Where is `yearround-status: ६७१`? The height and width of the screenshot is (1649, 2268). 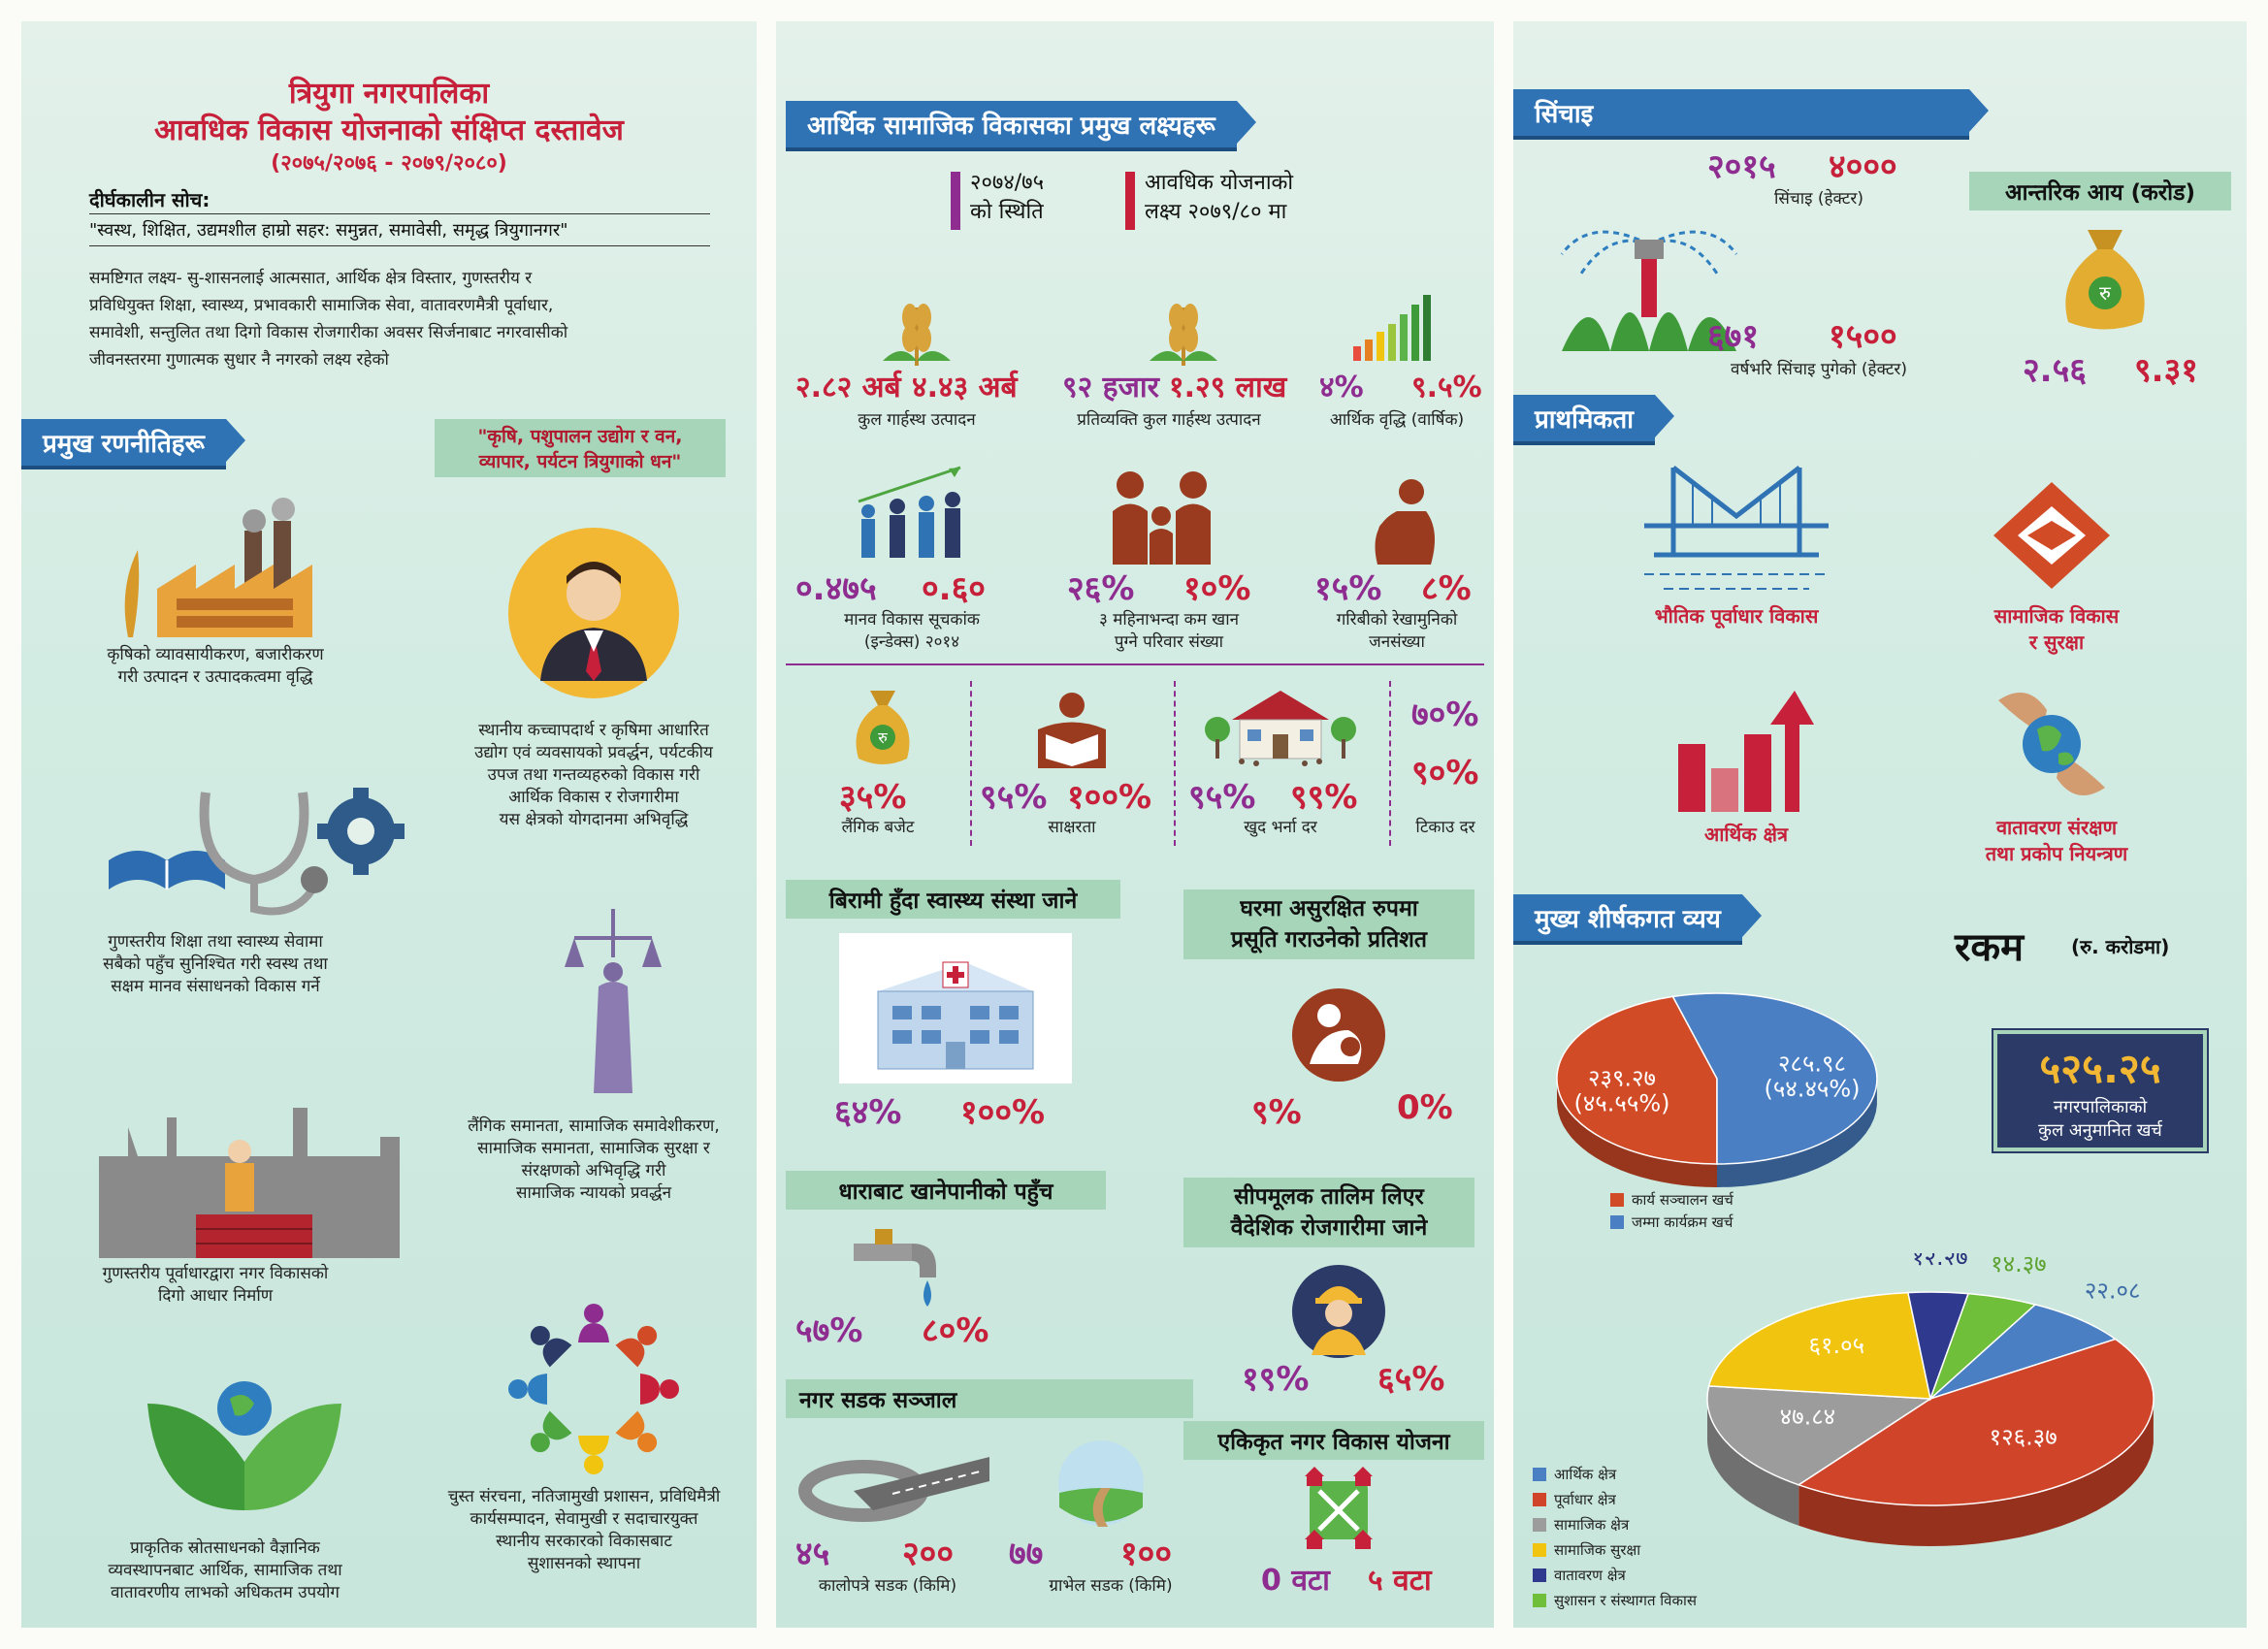 yearround-status: ६७१ is located at coordinates (1733, 336).